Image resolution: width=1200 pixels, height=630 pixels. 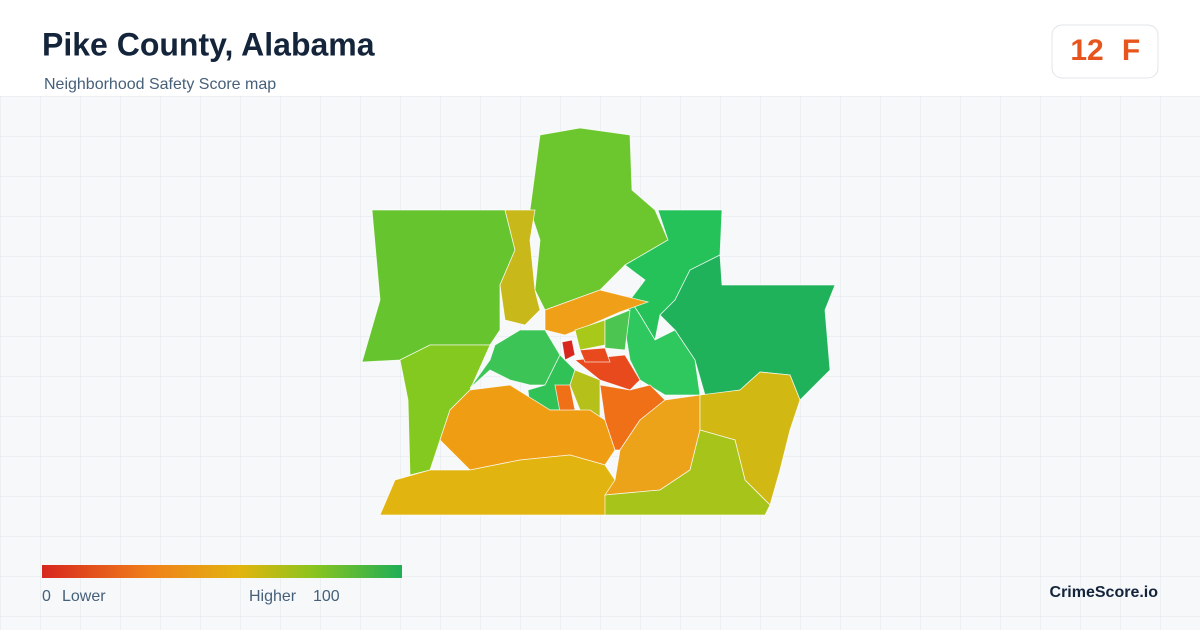 What do you see at coordinates (208, 44) in the screenshot?
I see `title: Pike County, Alabama` at bounding box center [208, 44].